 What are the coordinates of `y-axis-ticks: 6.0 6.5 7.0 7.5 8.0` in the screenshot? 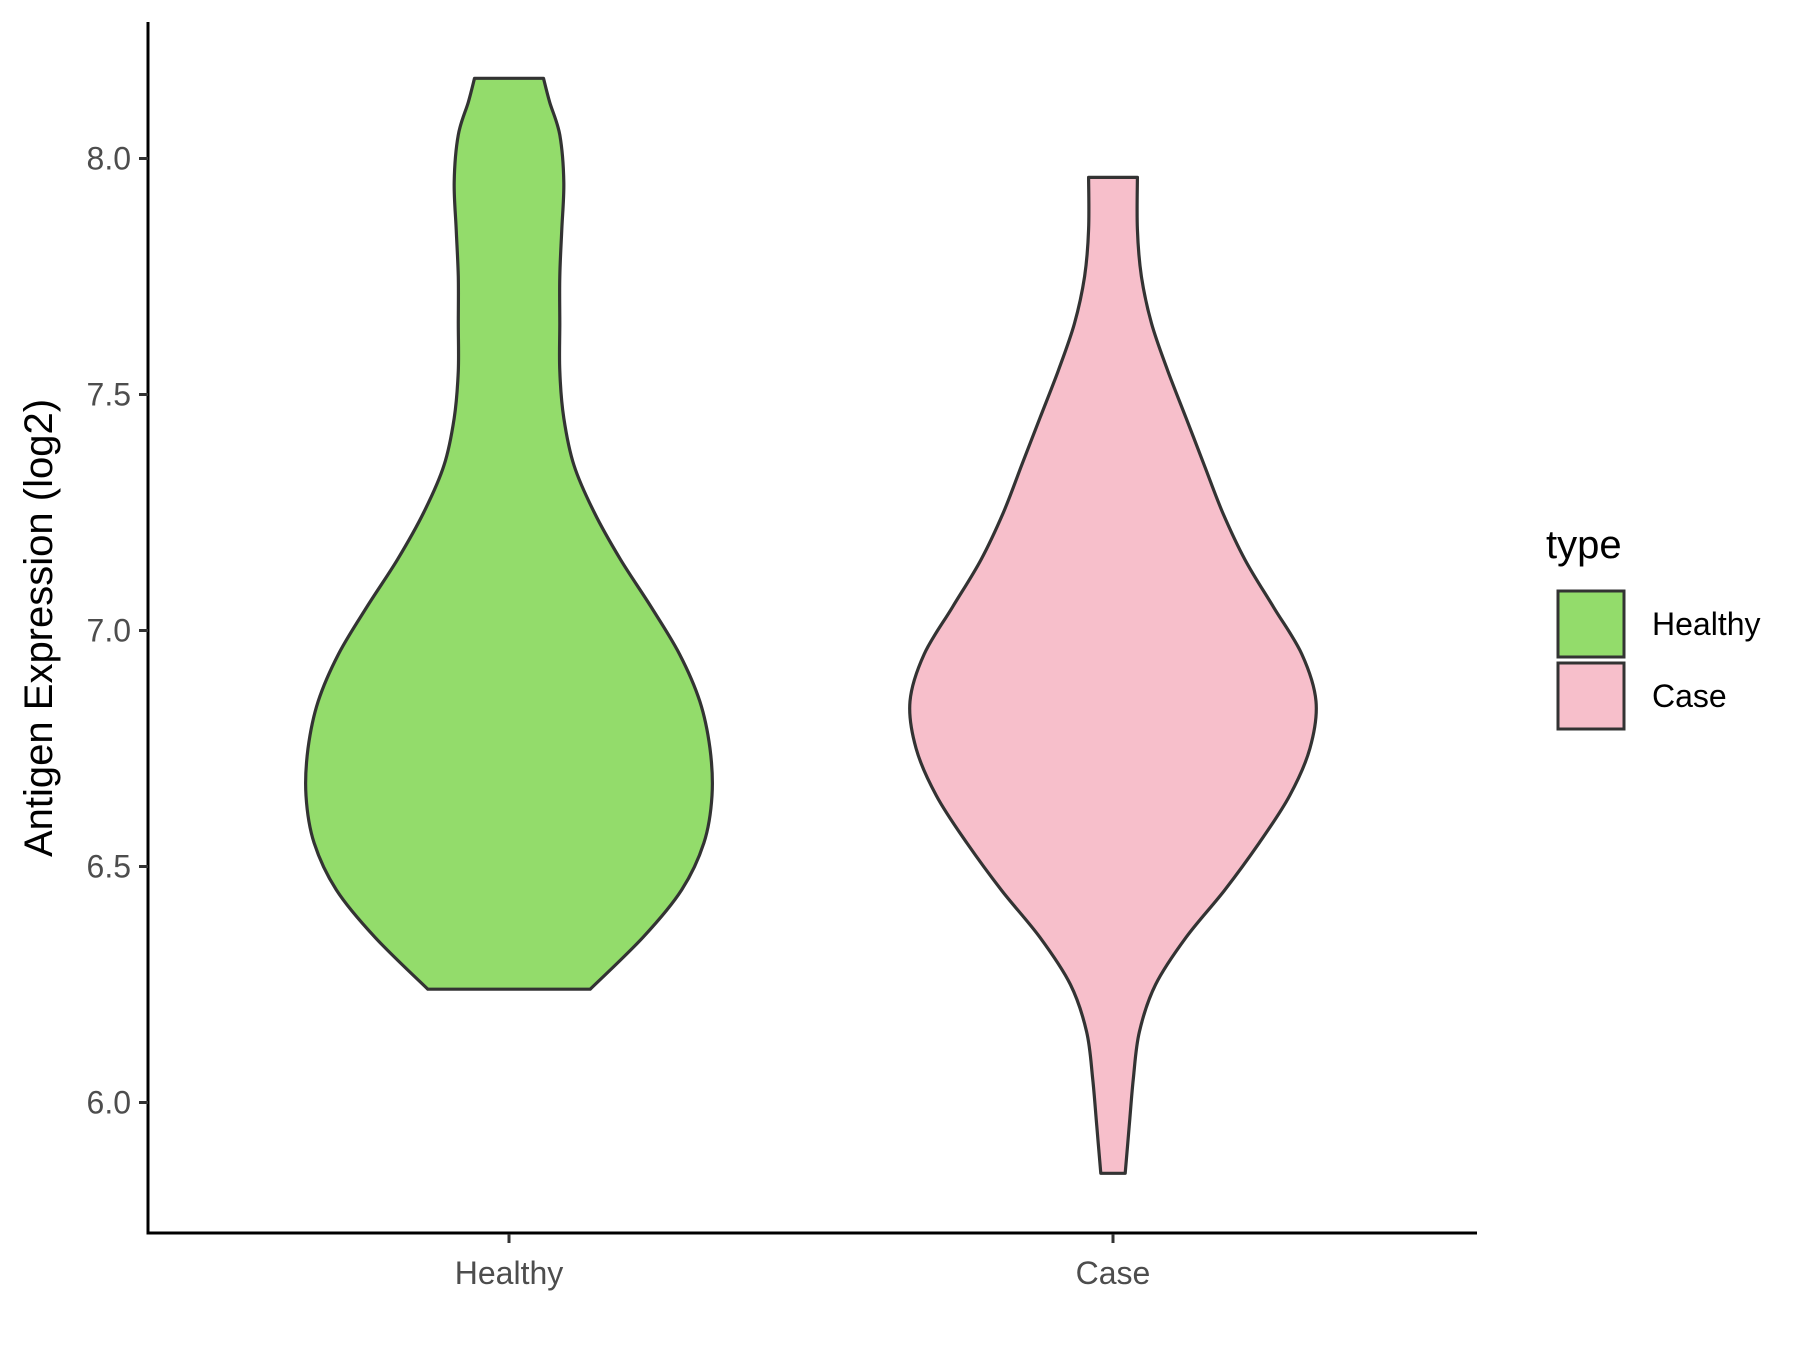 It's located at (117, 631).